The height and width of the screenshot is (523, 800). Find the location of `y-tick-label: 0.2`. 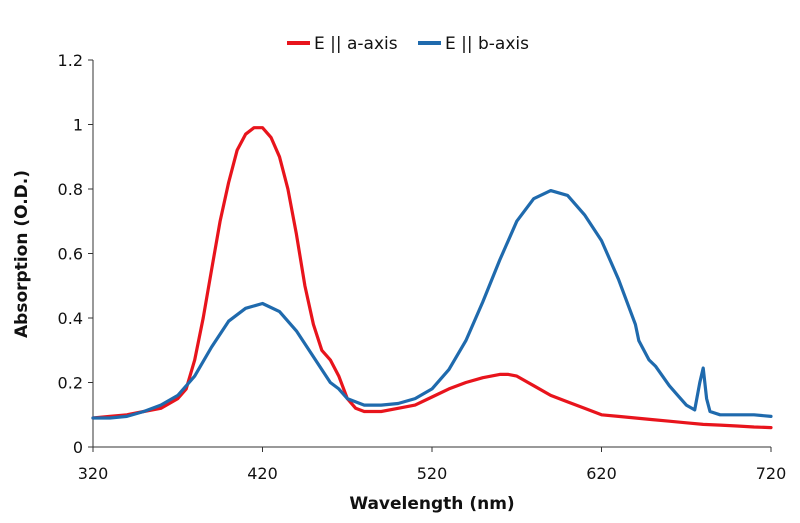

y-tick-label: 0.2 is located at coordinates (70, 383).